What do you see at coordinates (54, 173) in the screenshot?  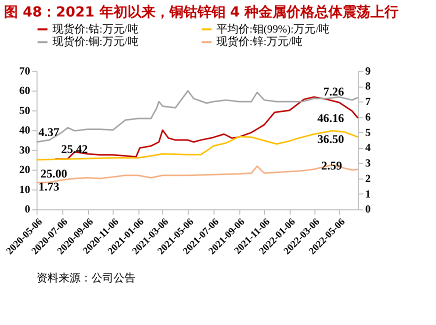 I see `data-label: 25.00` at bounding box center [54, 173].